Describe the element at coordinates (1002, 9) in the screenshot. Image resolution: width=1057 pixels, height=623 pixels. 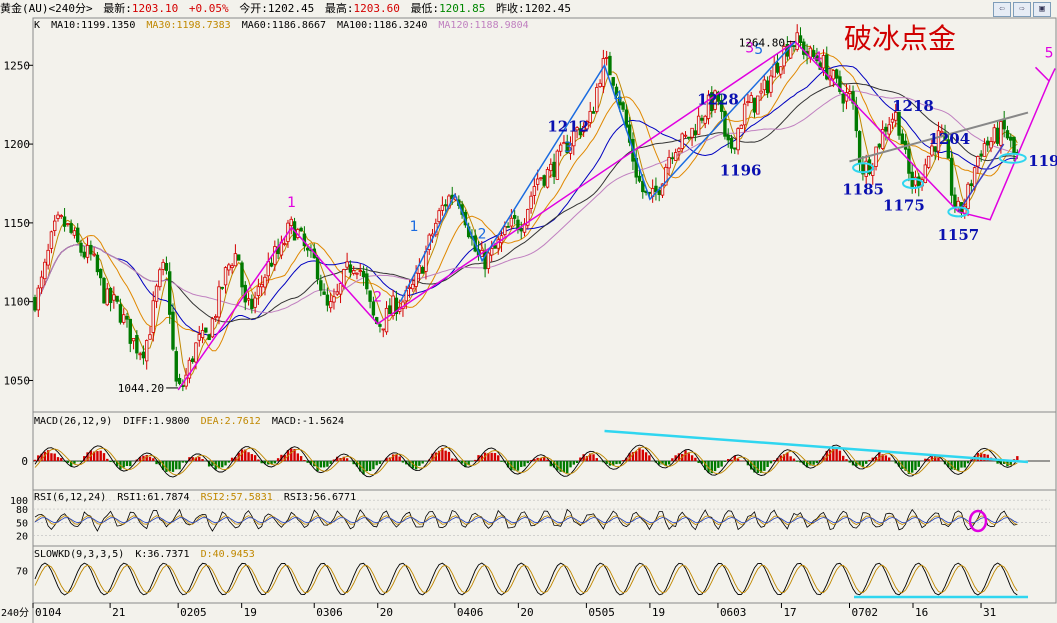
I see `prev-arrow-icon: ⇦` at that location.